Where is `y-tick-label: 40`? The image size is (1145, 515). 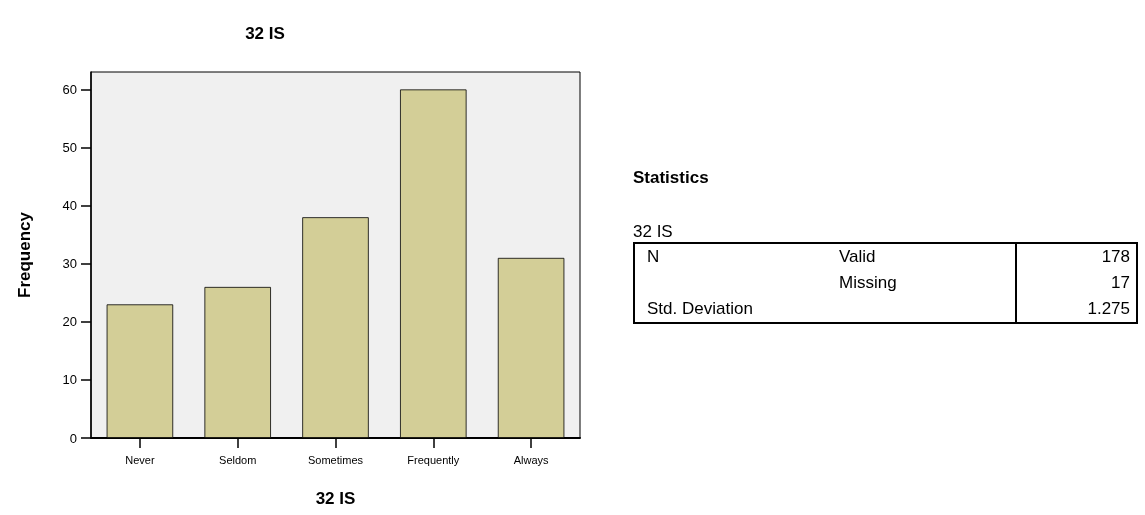
y-tick-label: 40 is located at coordinates (69, 206).